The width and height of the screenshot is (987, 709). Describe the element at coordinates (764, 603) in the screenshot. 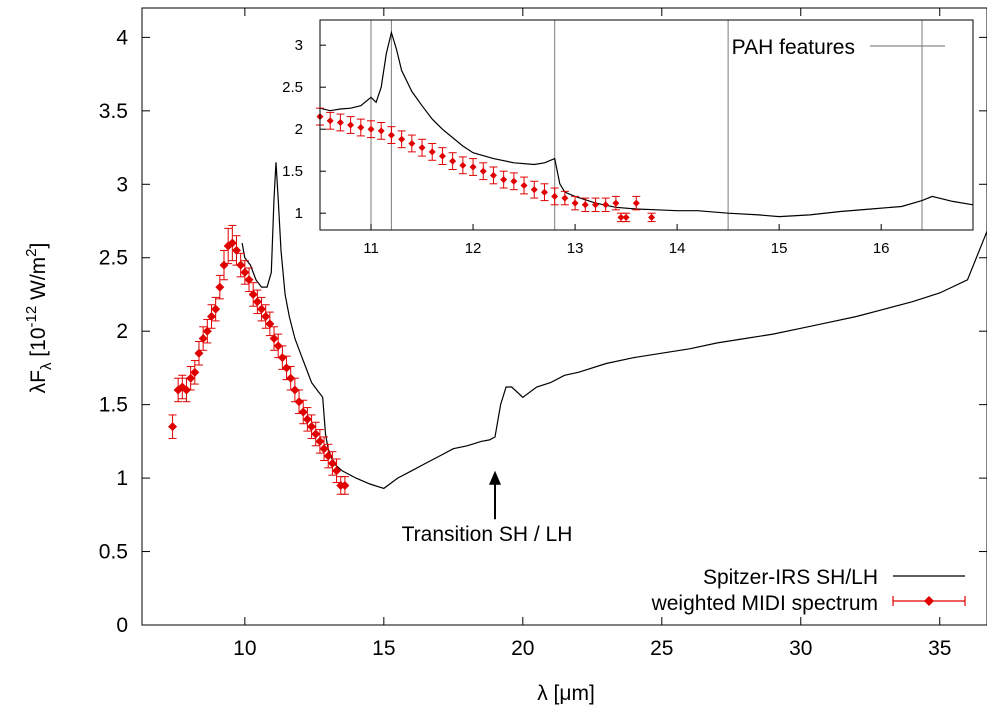

I see `legend-label-midi: weighted MIDI spectrum` at that location.